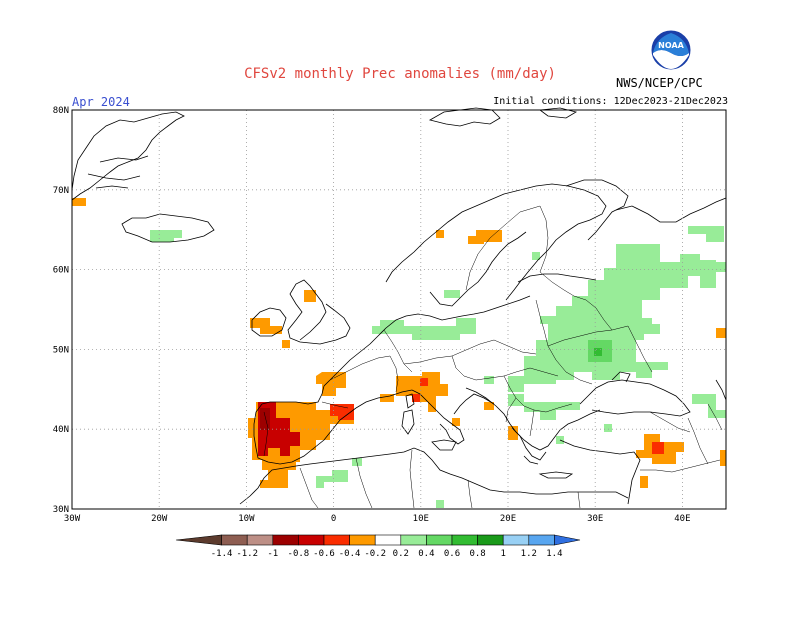  What do you see at coordinates (489, 380) in the screenshot?
I see `anomaly-balkans-wet2` at bounding box center [489, 380].